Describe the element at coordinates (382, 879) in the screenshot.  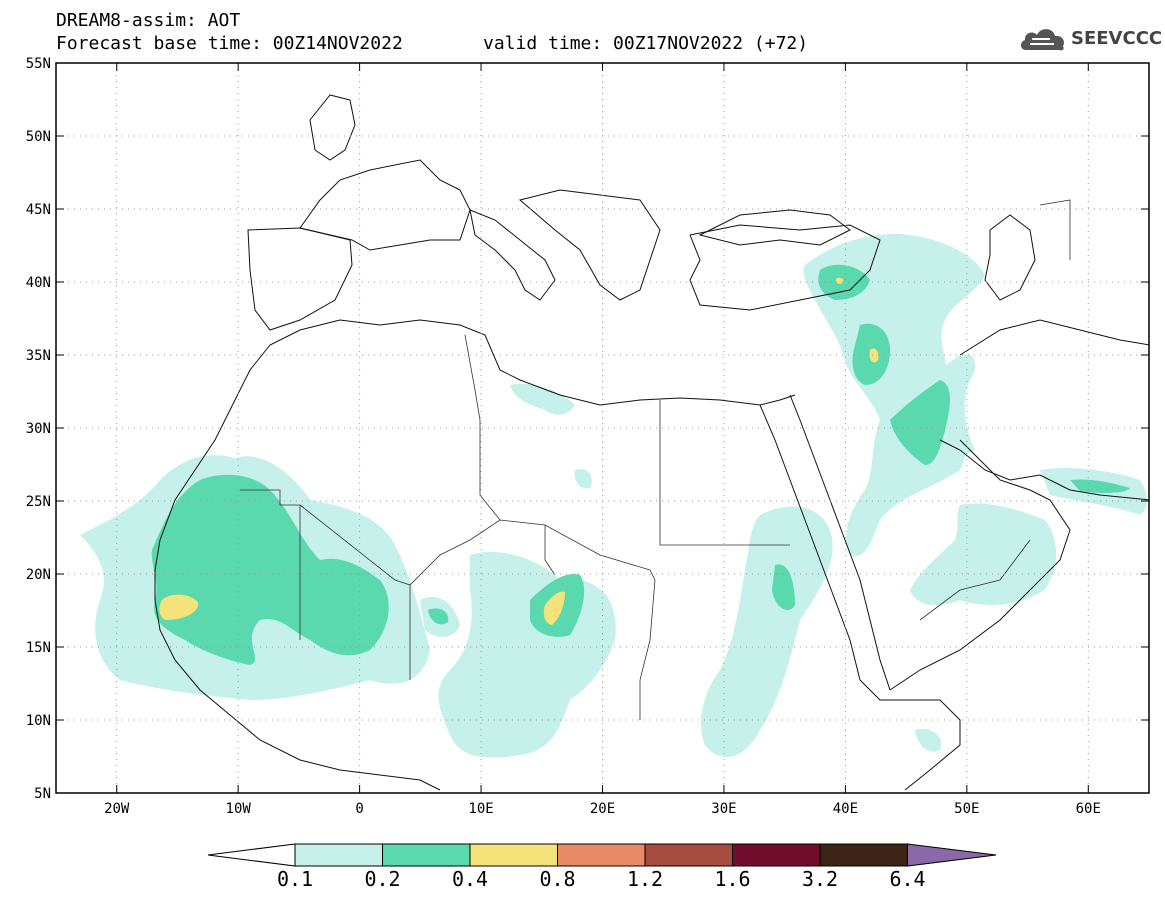
I see `colorbar-label: 0.2` at that location.